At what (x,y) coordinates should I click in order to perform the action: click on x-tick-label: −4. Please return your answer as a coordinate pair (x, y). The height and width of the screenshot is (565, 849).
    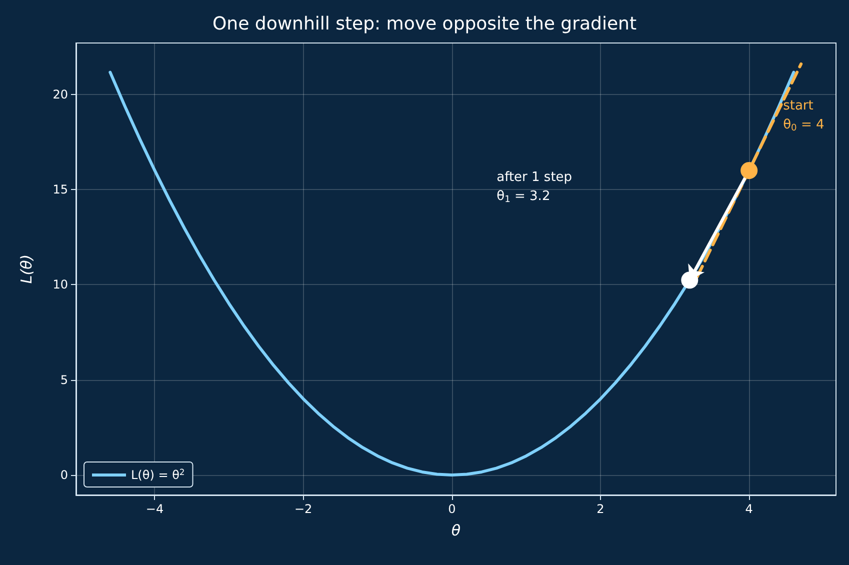
    Looking at the image, I should click on (155, 509).